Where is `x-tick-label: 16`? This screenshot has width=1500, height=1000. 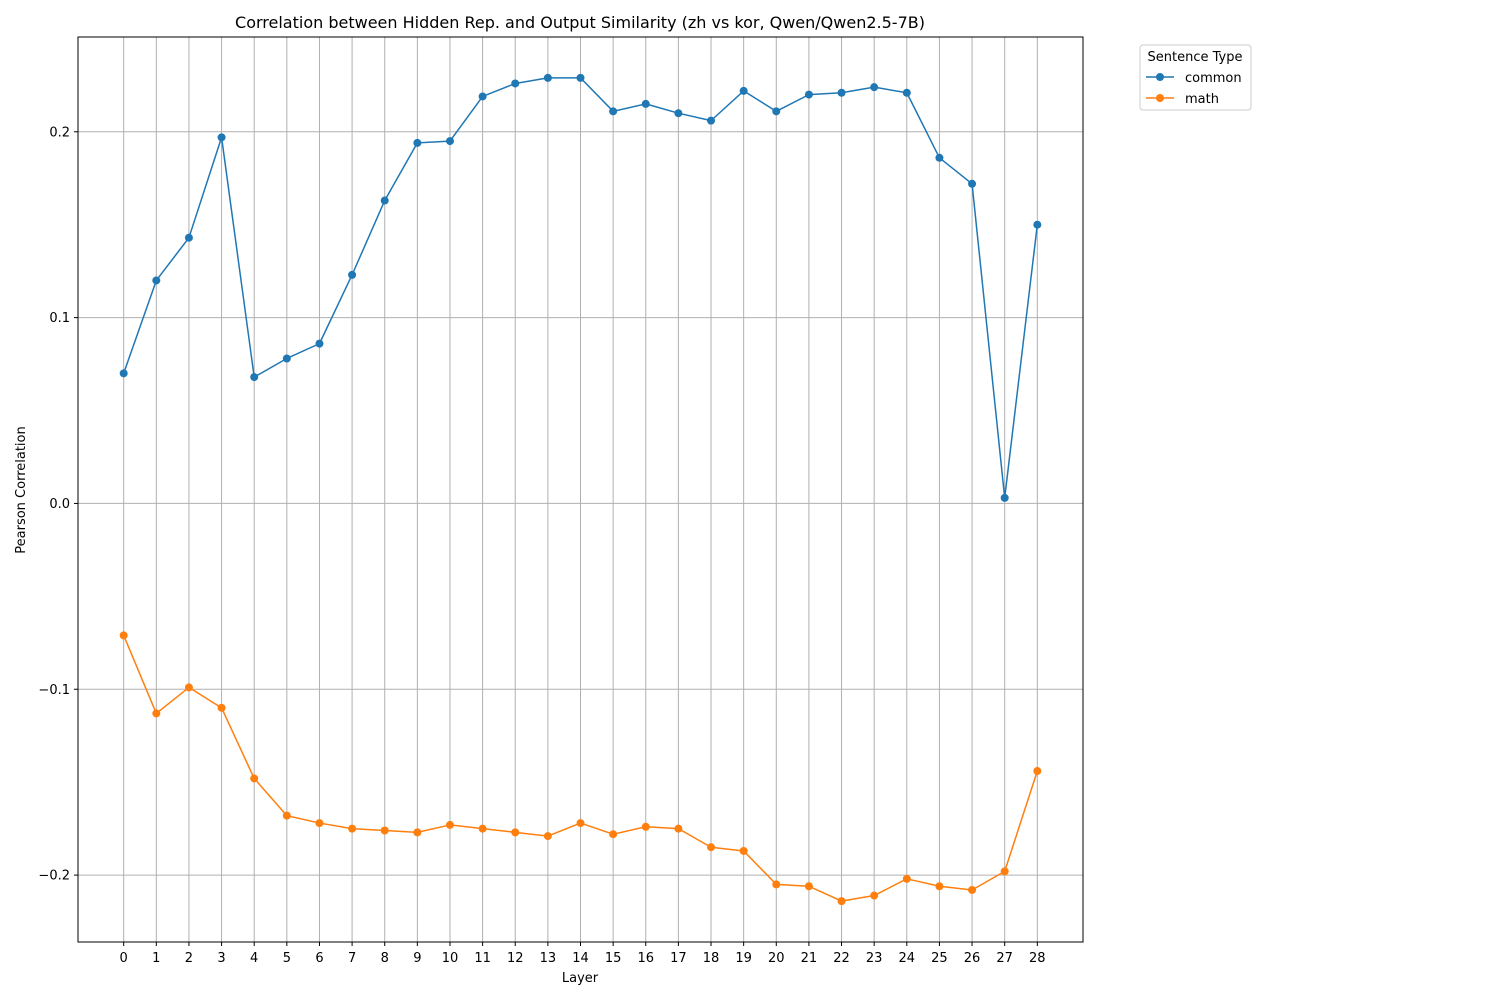
x-tick-label: 16 is located at coordinates (645, 958).